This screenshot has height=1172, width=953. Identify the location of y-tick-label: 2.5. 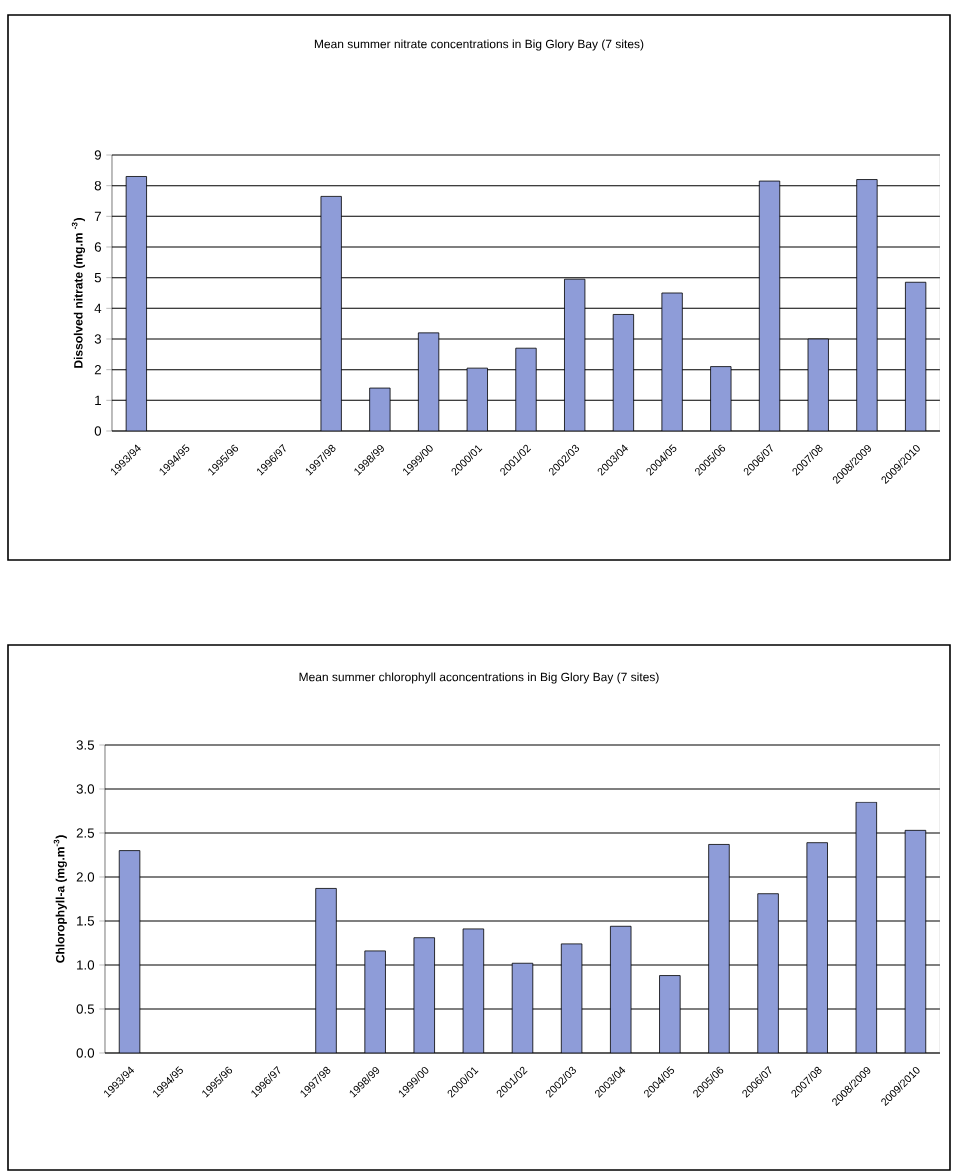
(85, 833).